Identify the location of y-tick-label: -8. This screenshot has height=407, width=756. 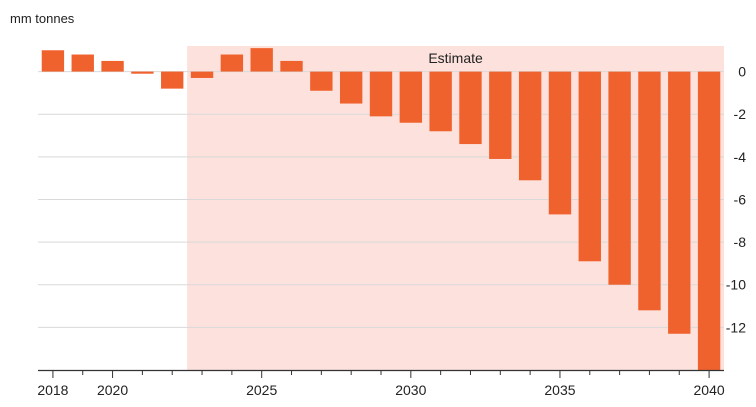
(740, 242).